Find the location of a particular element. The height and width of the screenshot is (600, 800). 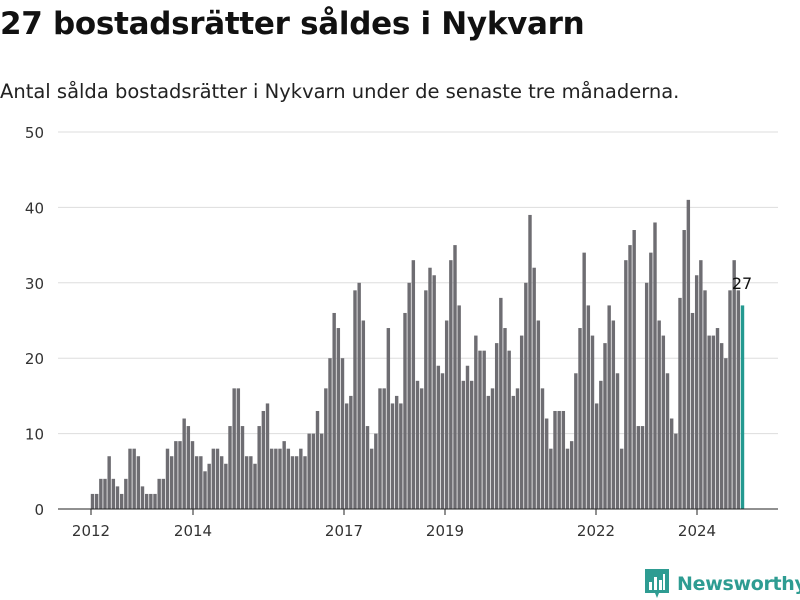

x-tick-label: 2024 is located at coordinates (697, 531).